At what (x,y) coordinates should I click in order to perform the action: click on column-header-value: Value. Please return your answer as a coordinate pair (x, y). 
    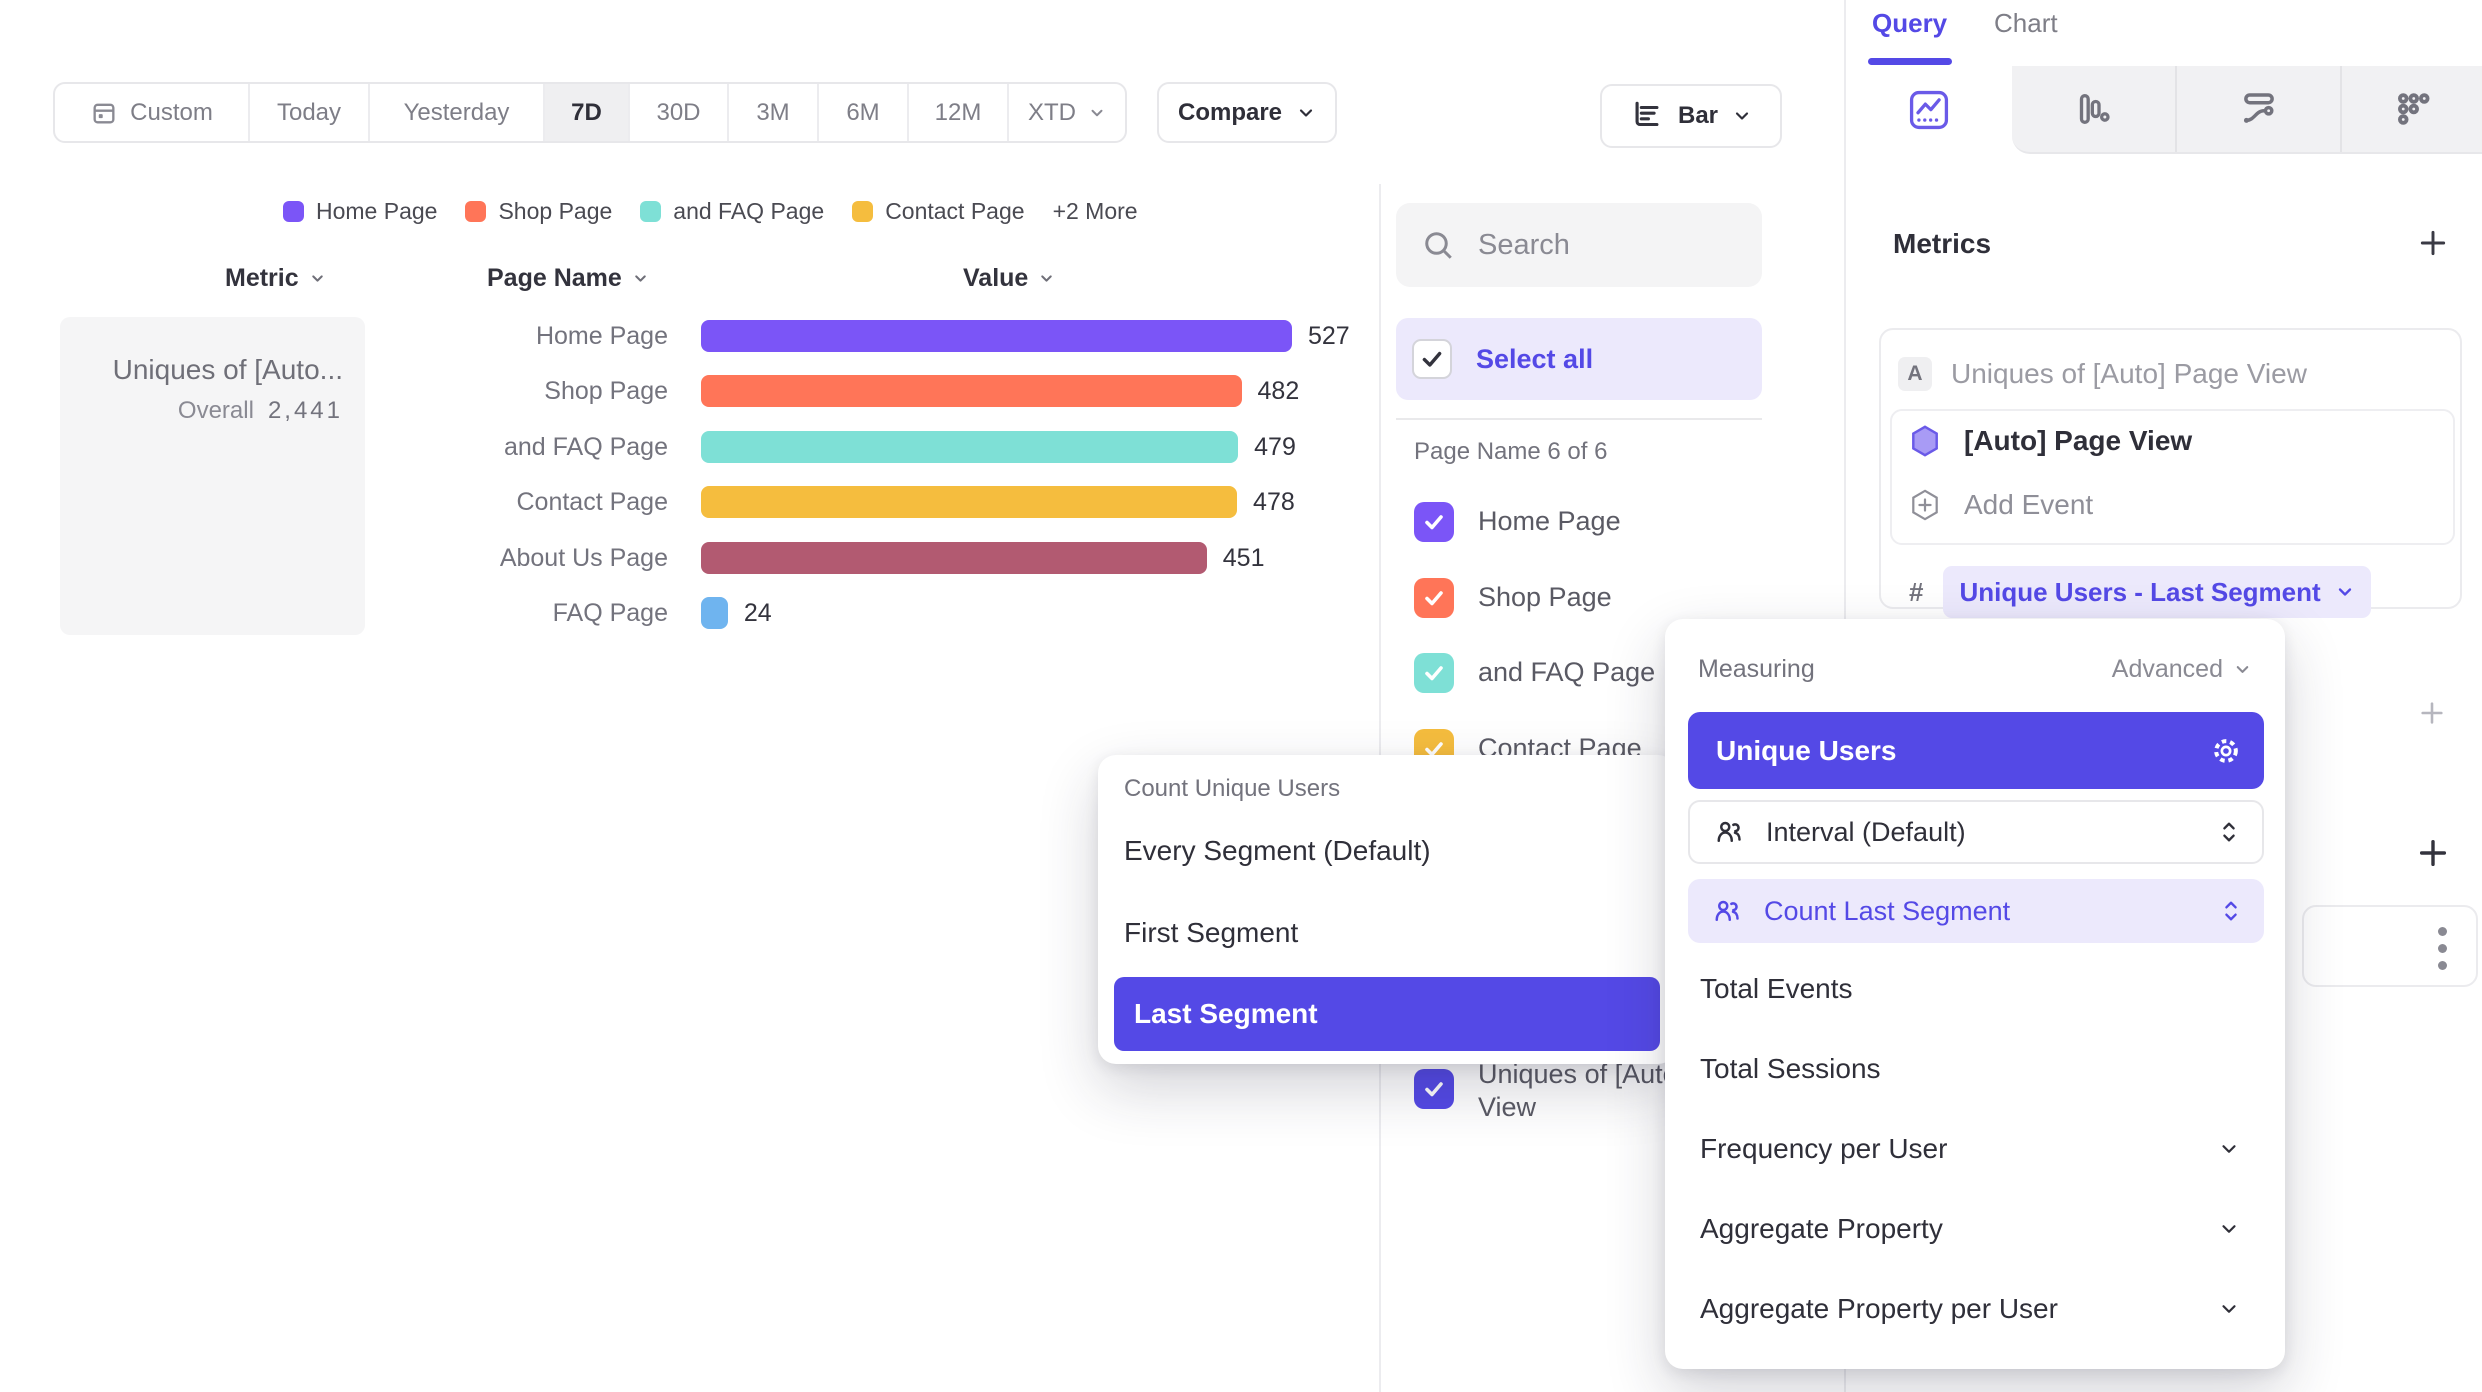
    Looking at the image, I should click on (1009, 278).